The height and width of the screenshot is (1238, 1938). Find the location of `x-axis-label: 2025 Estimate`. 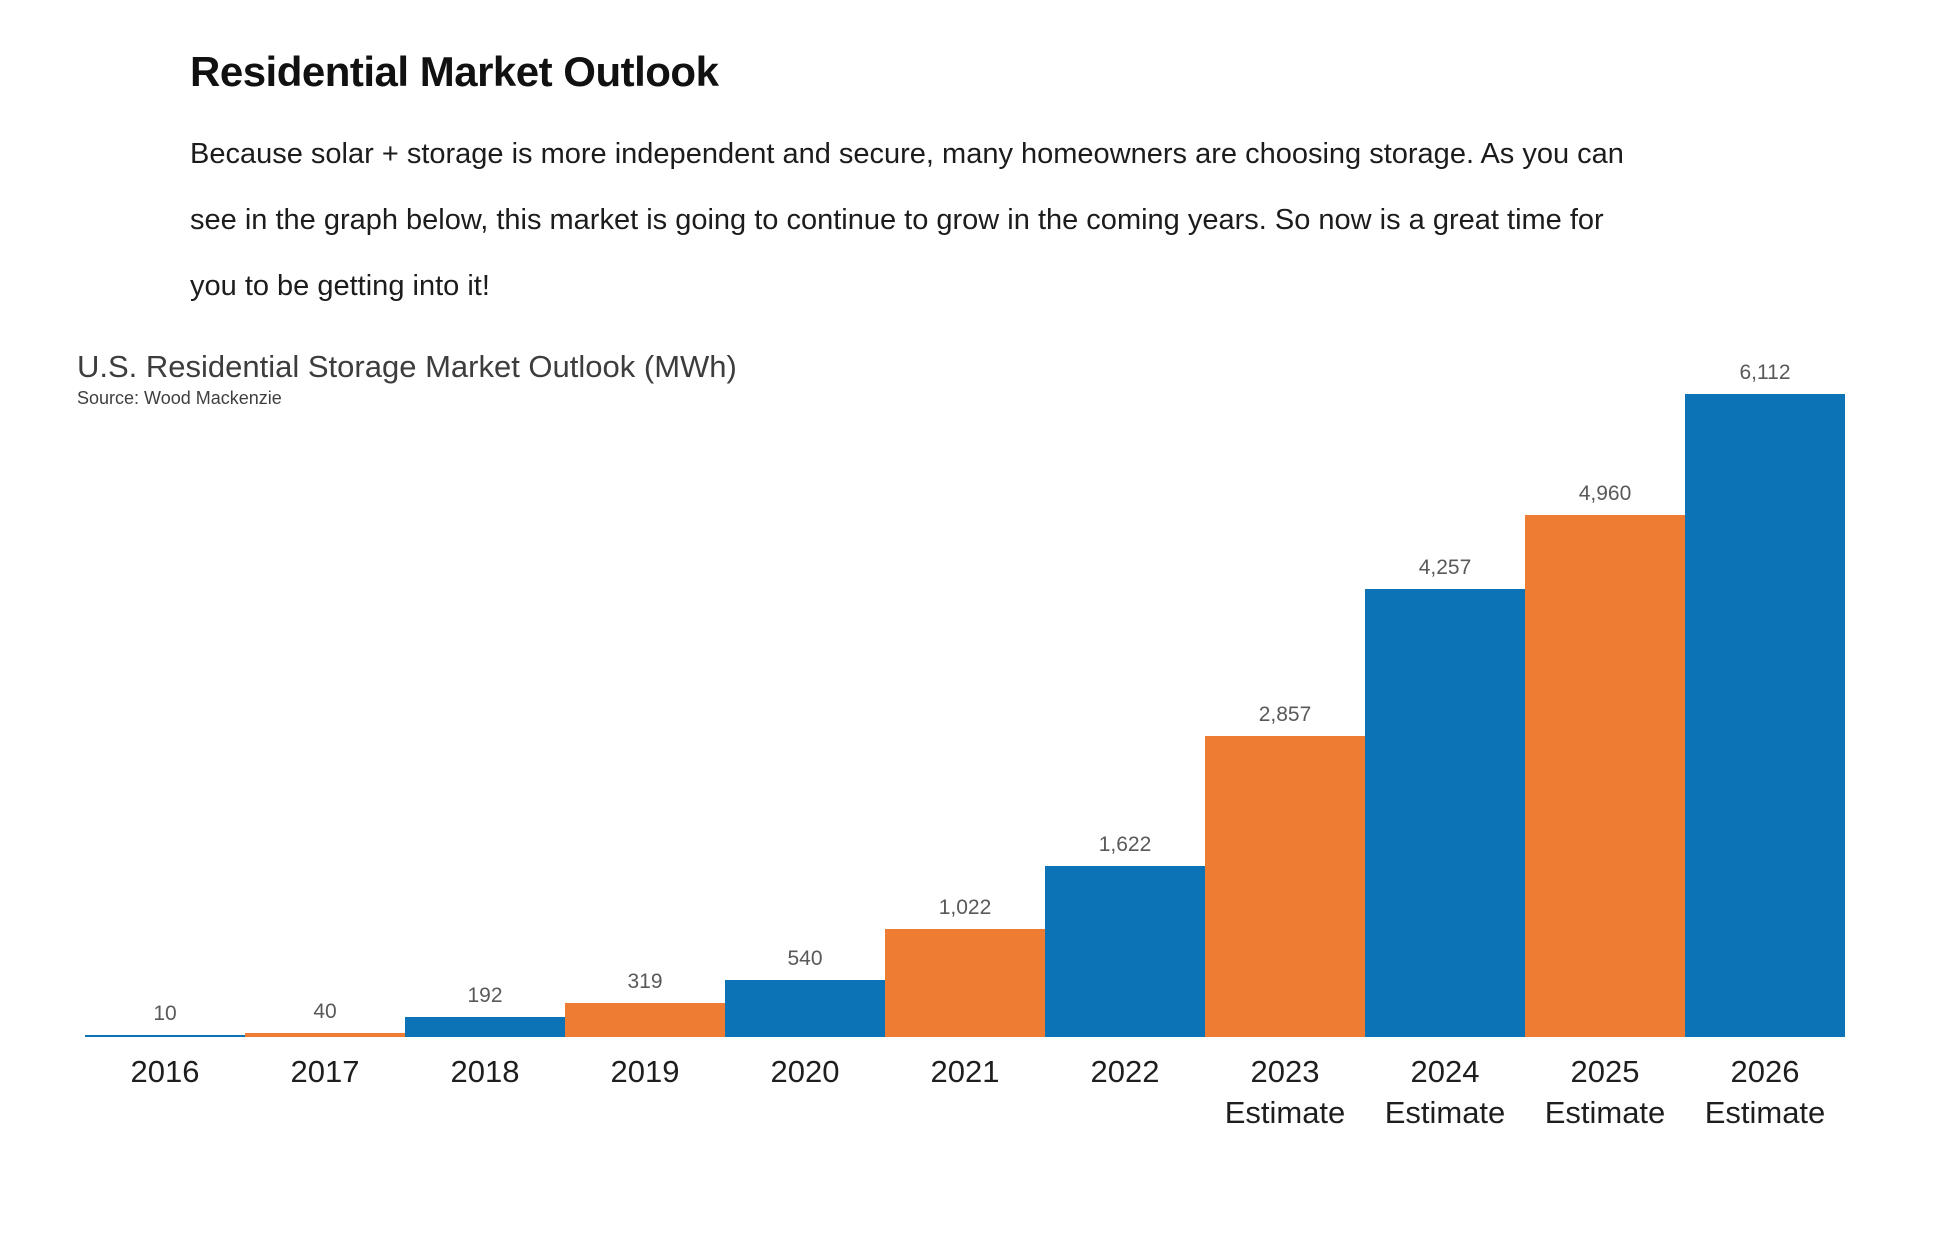

x-axis-label: 2025 Estimate is located at coordinates (1605, 1085).